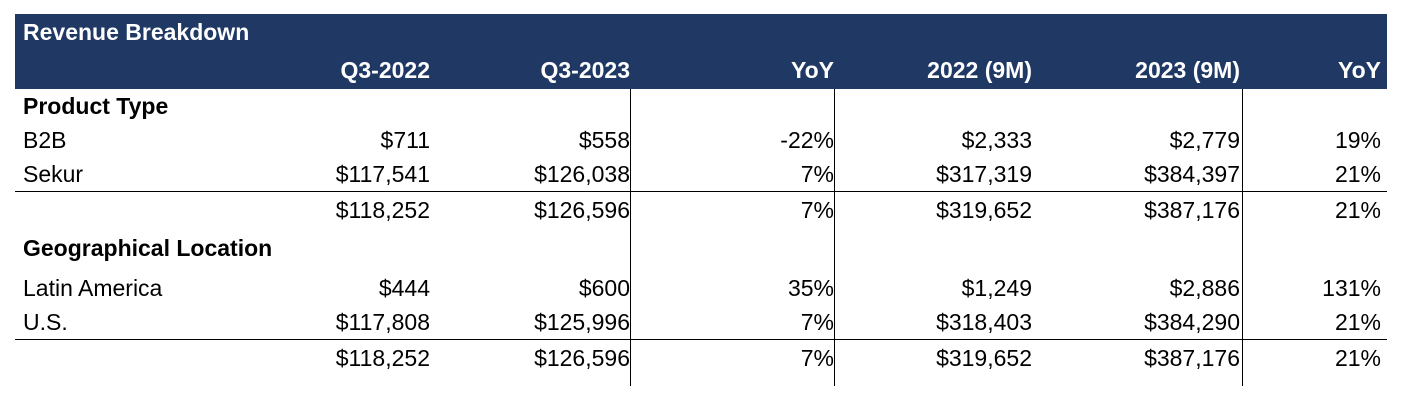  Describe the element at coordinates (1192, 174) in the screenshot. I see `table-cell: $384,397` at that location.